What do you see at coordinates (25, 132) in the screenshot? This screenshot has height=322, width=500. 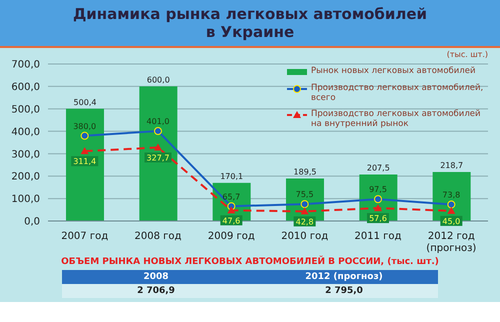 I see `y-tick-label: 400,0` at bounding box center [25, 132].